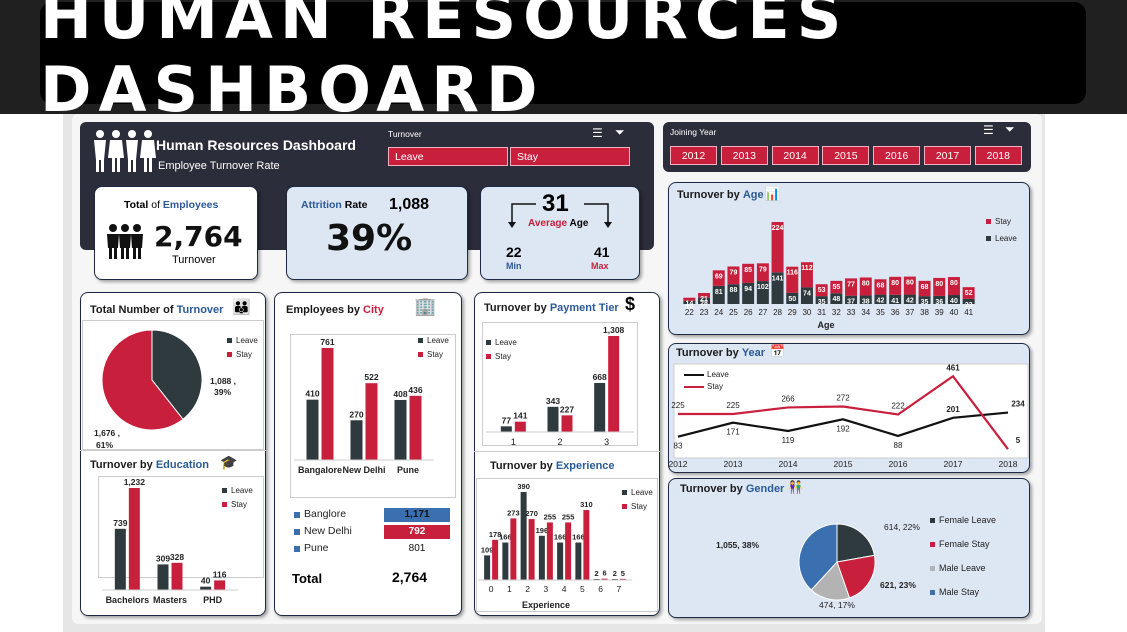 This screenshot has width=1127, height=632. What do you see at coordinates (704, 299) in the screenshot?
I see `bar-label: 21` at bounding box center [704, 299].